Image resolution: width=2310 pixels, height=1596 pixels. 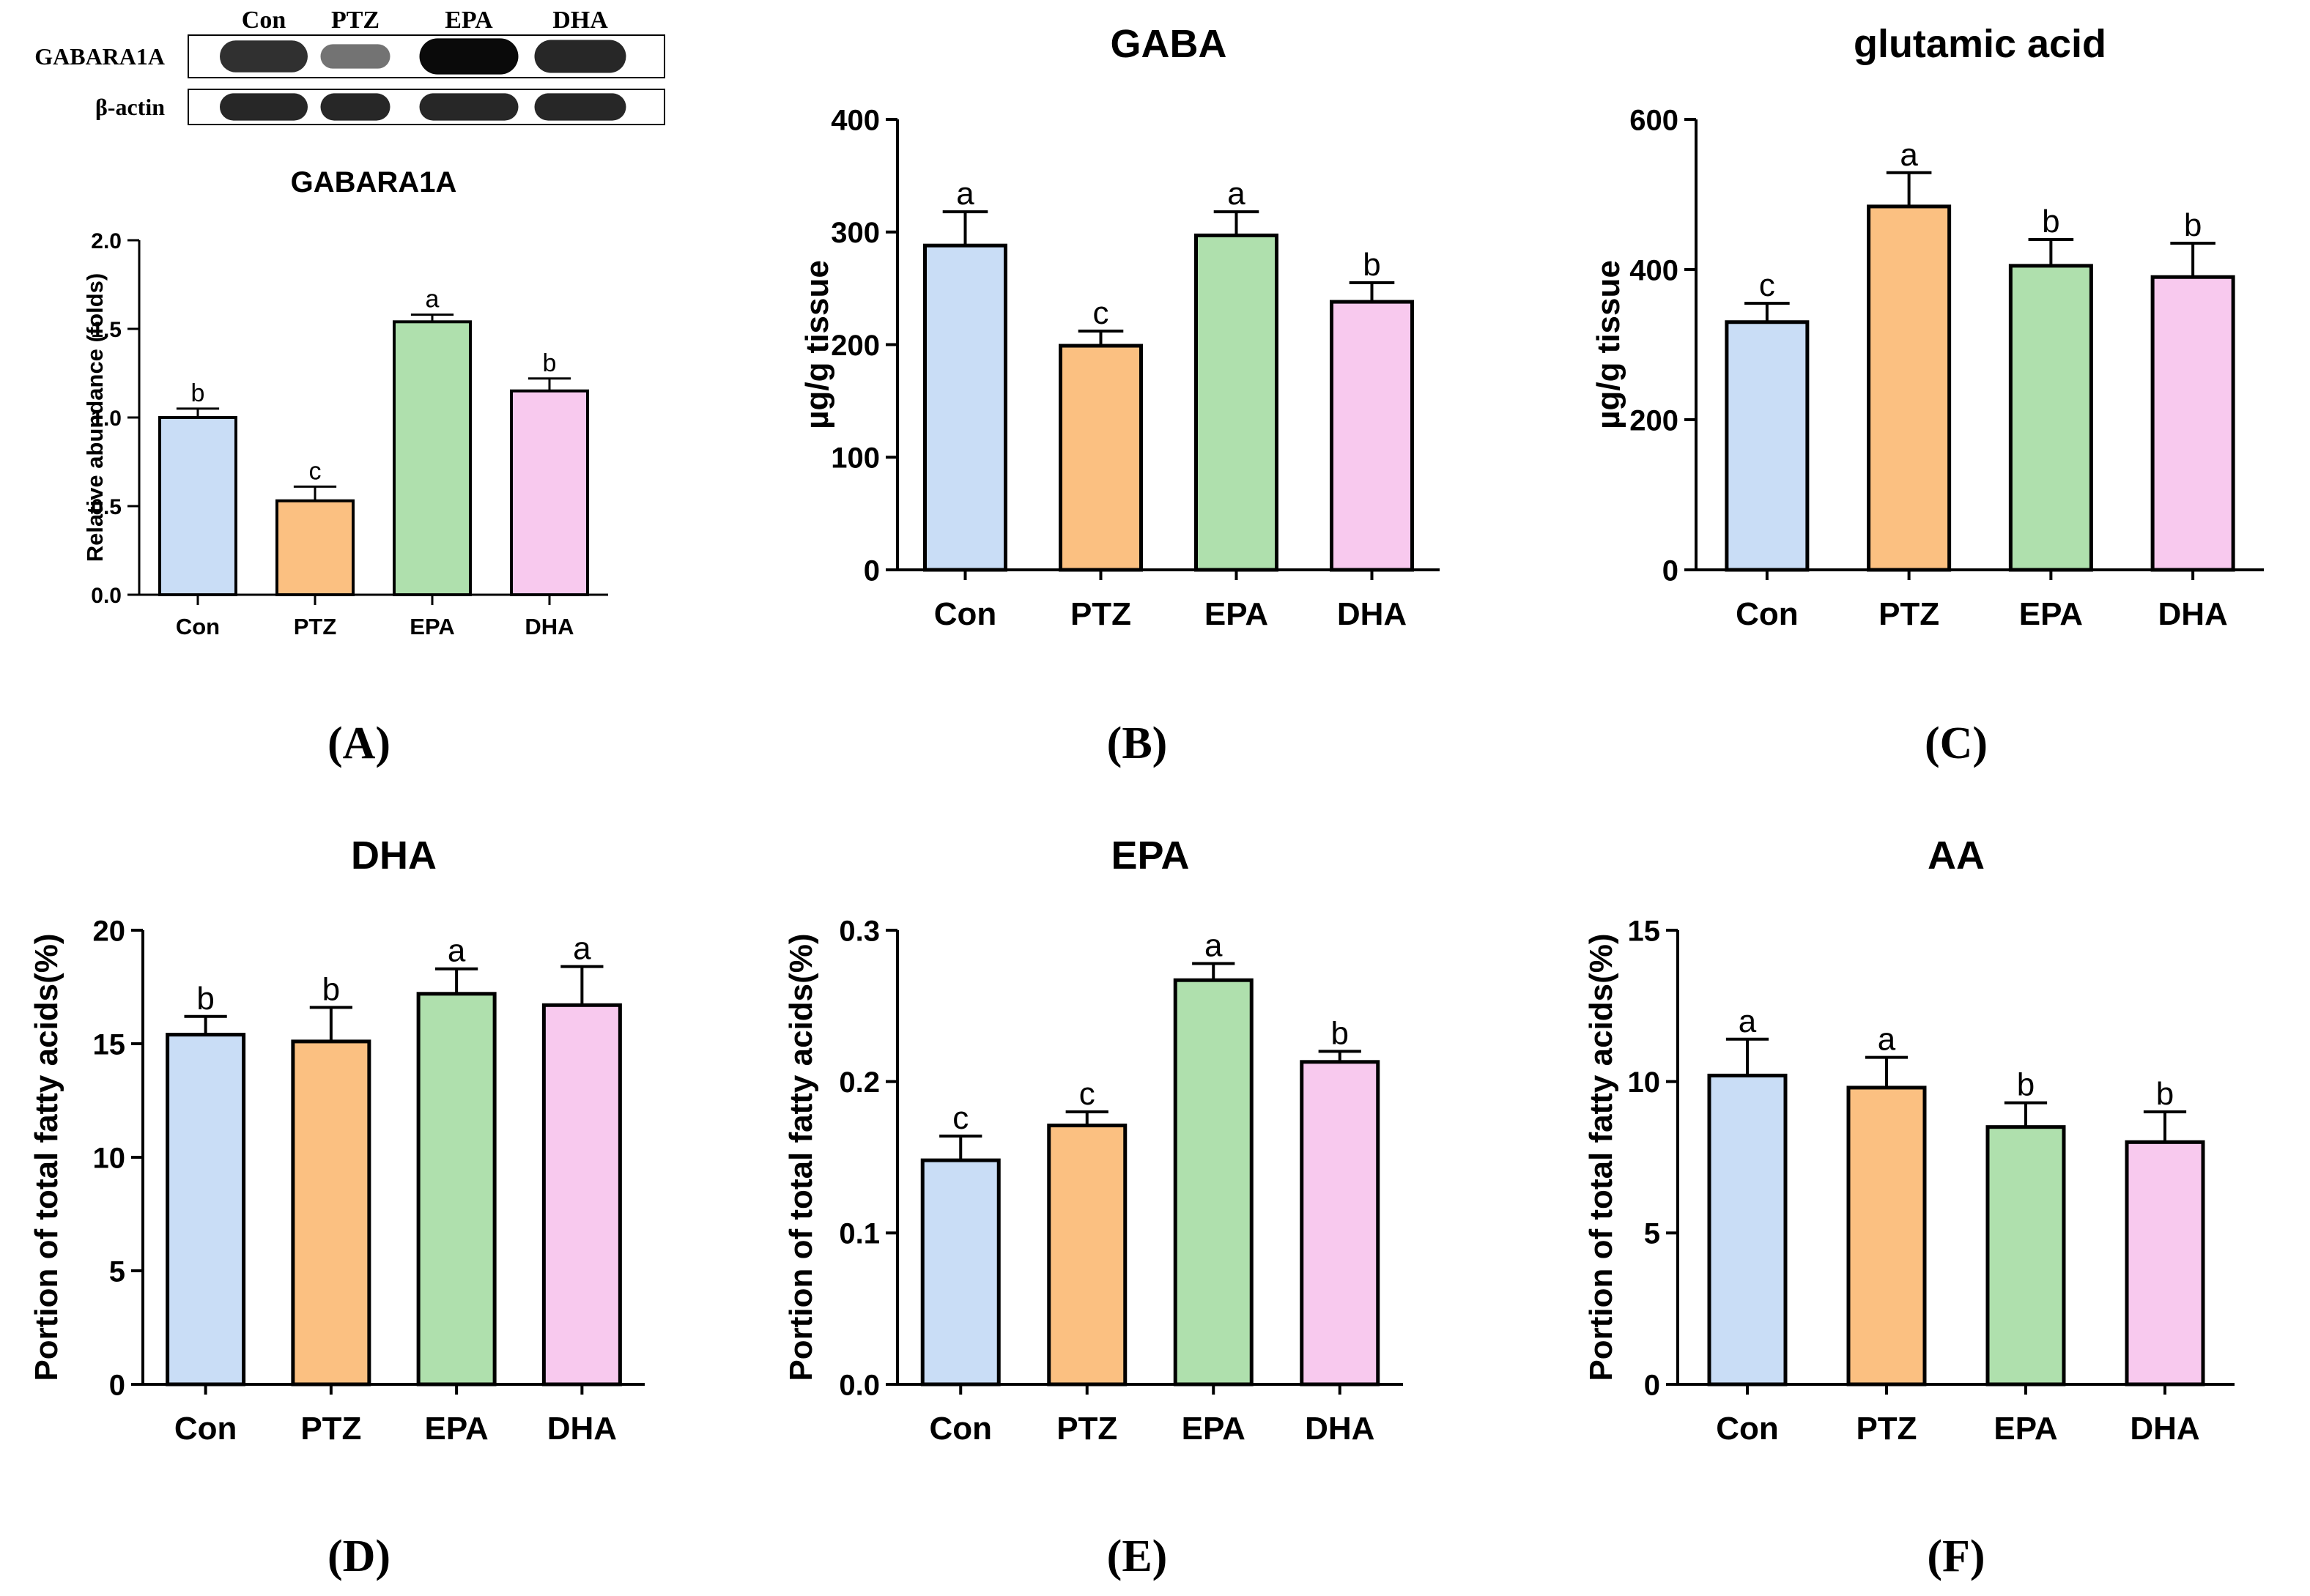 What do you see at coordinates (106, 507) in the screenshot?
I see `y-tick-label: 0.5` at bounding box center [106, 507].